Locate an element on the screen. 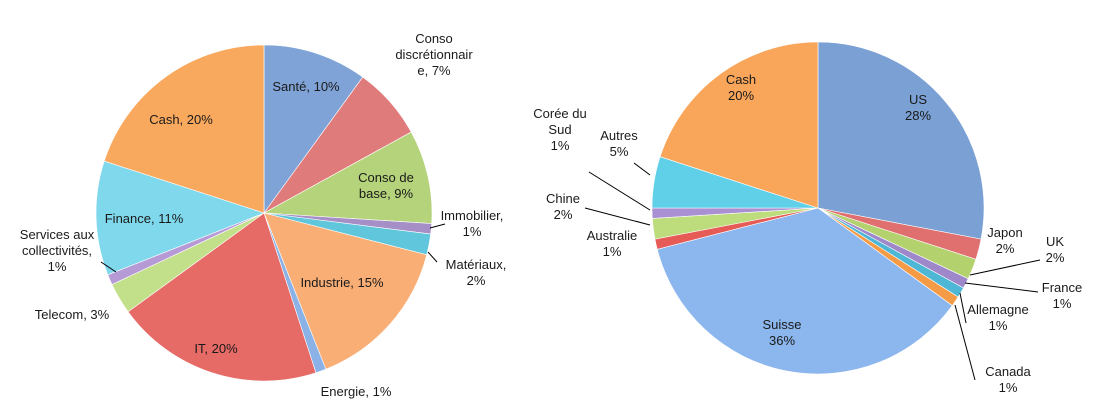 This screenshot has height=420, width=1097. pie-slice-finance is located at coordinates (180, 218).